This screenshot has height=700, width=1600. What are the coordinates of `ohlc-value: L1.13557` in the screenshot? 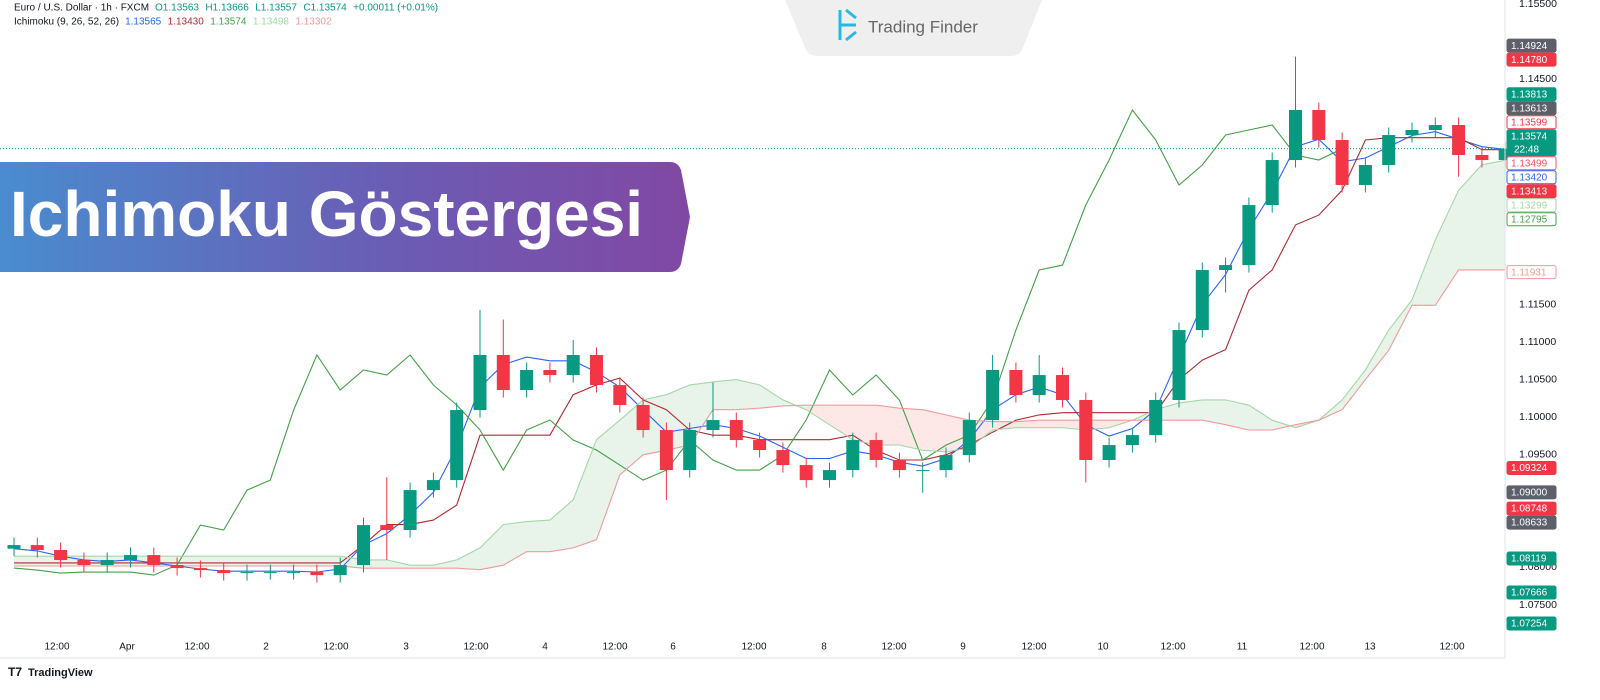 It's located at (276, 8).